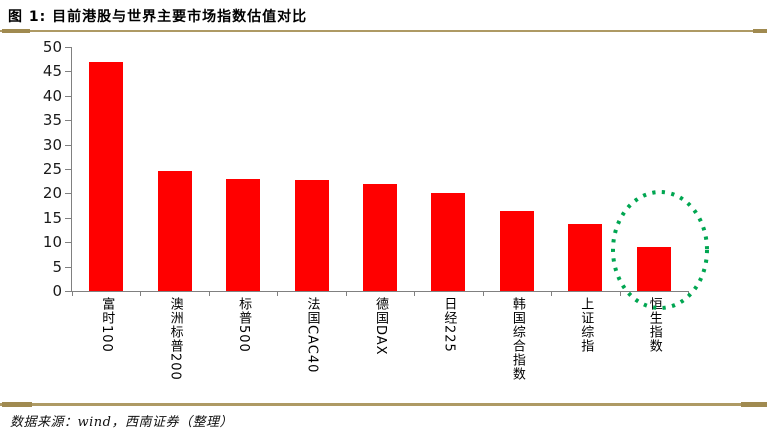 This screenshot has width=767, height=440. I want to click on x-axis-category-label: 法国CAC40, so click(312, 335).